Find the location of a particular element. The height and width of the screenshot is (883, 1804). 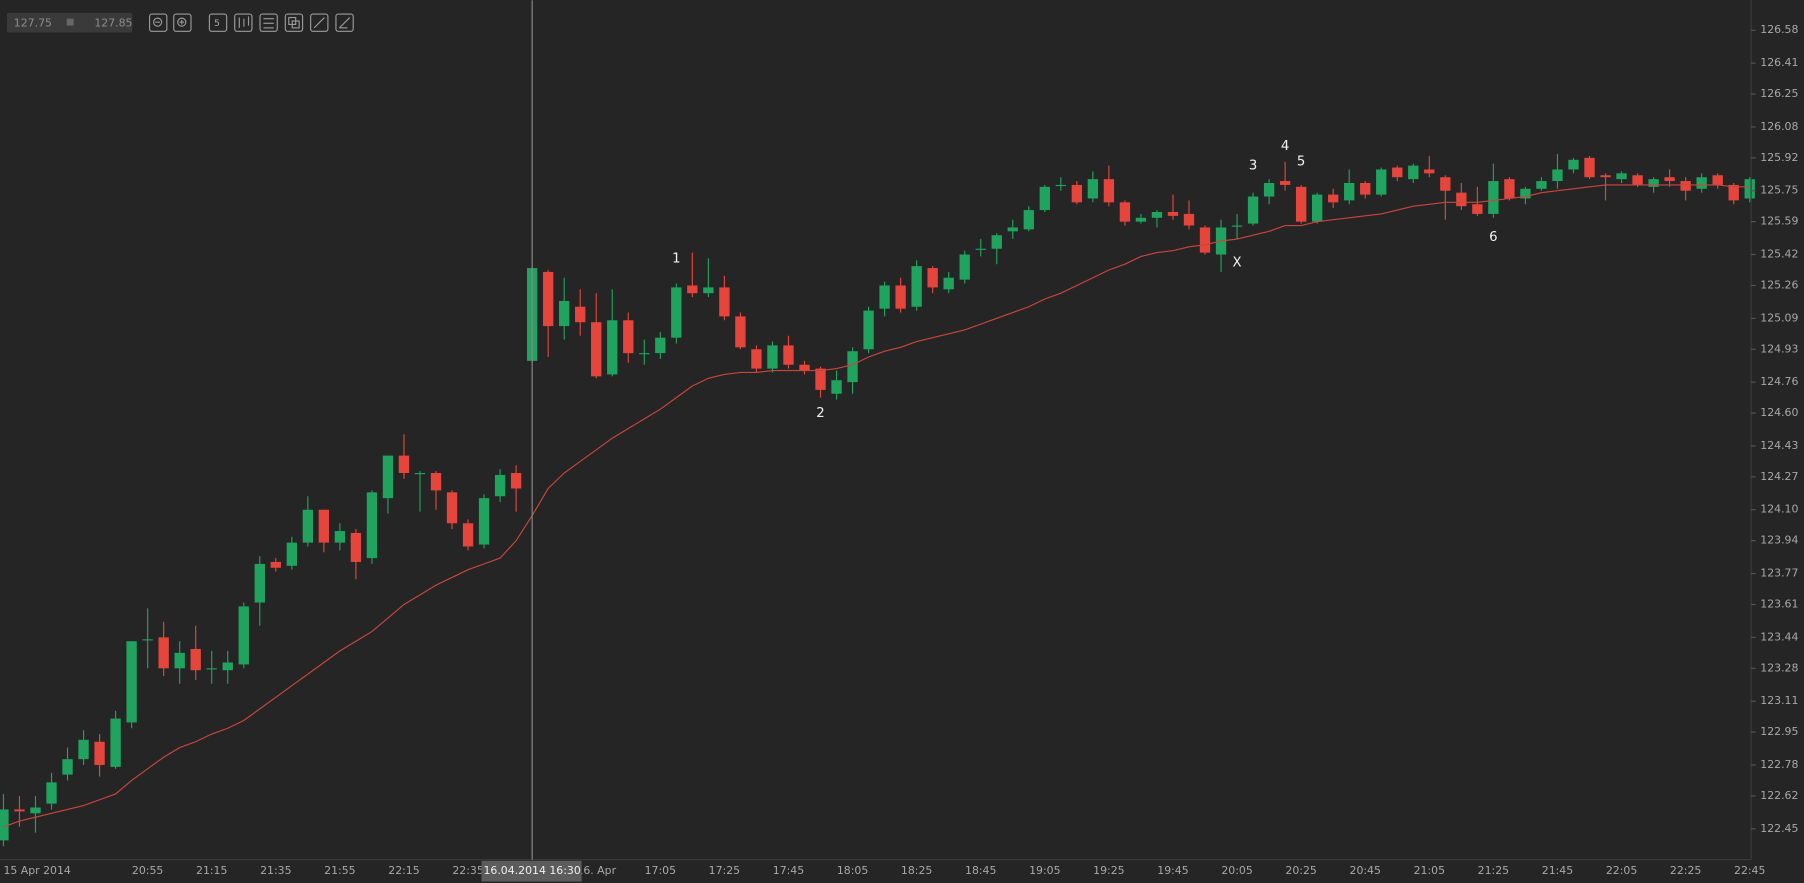

y-tick-label: 122.45 is located at coordinates (1779, 828).